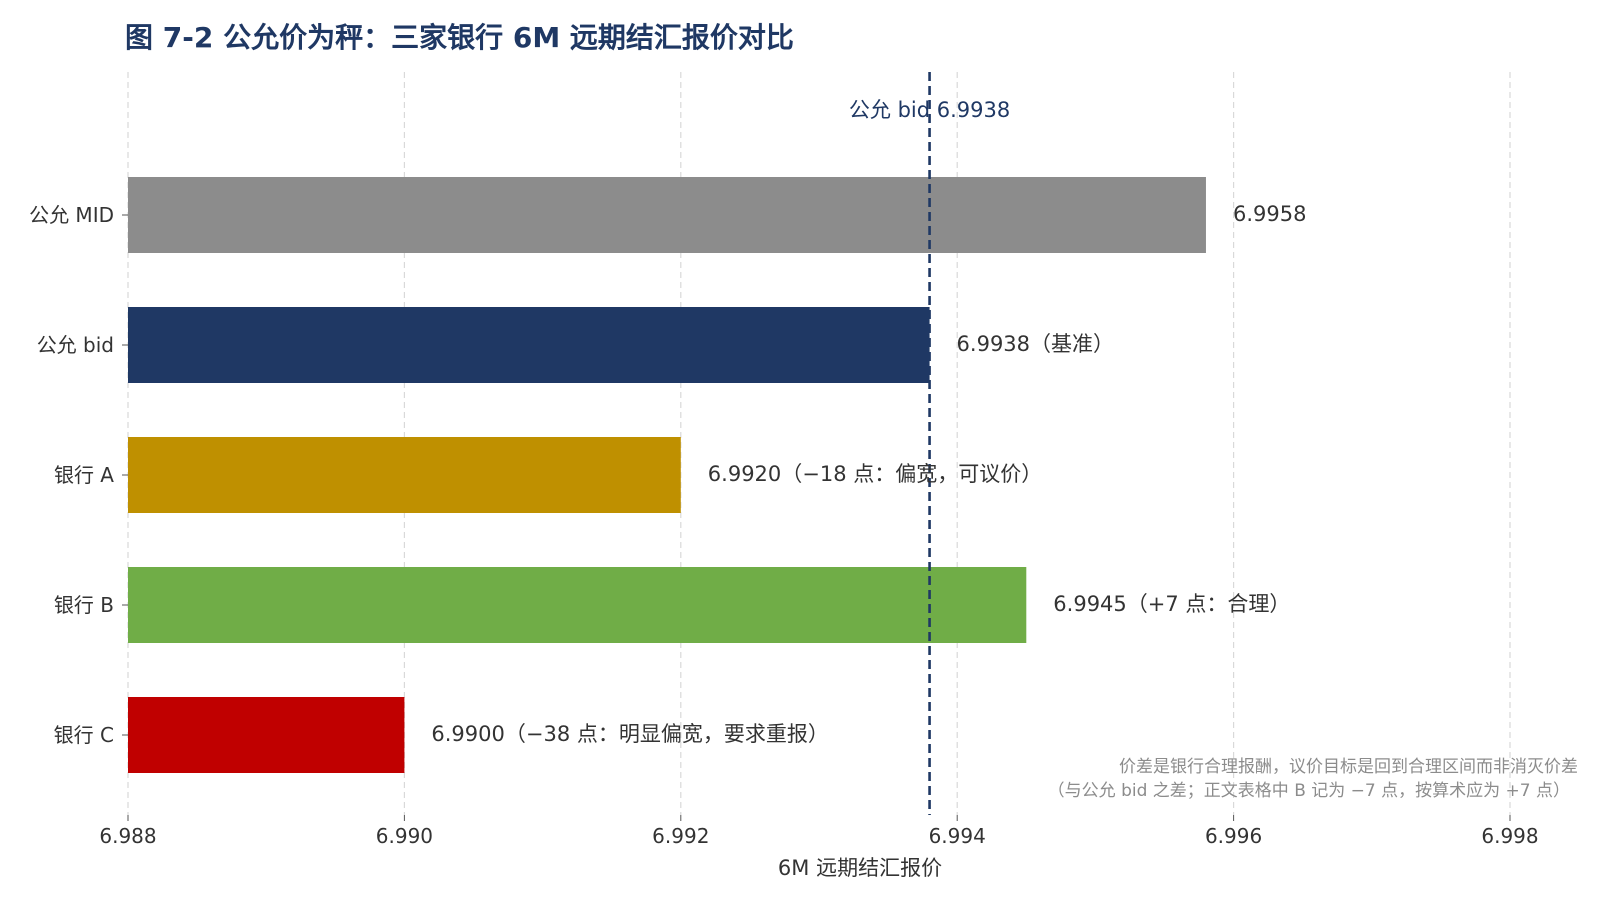  What do you see at coordinates (680, 836) in the screenshot?
I see `x-tick-label: 6.992` at bounding box center [680, 836].